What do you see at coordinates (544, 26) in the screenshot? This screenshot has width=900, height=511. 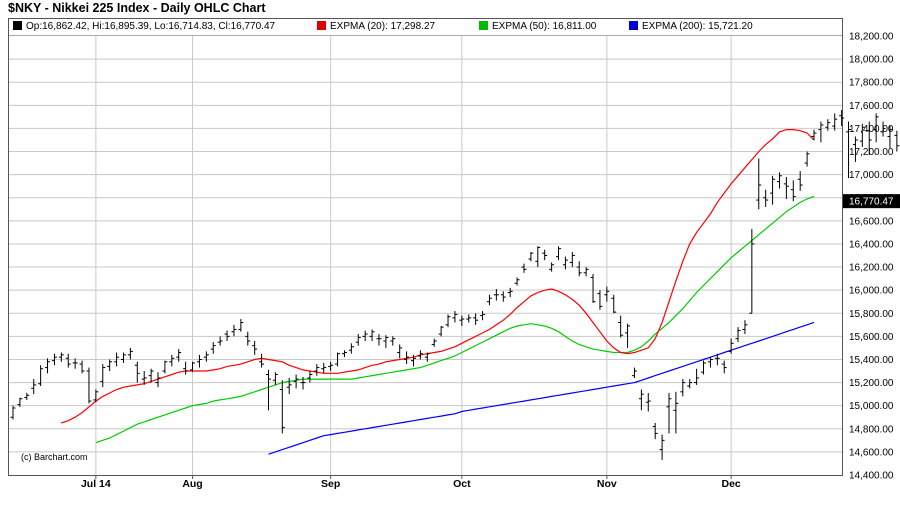 I see `legend-label: EXPMA (50): 16,811.00` at bounding box center [544, 26].